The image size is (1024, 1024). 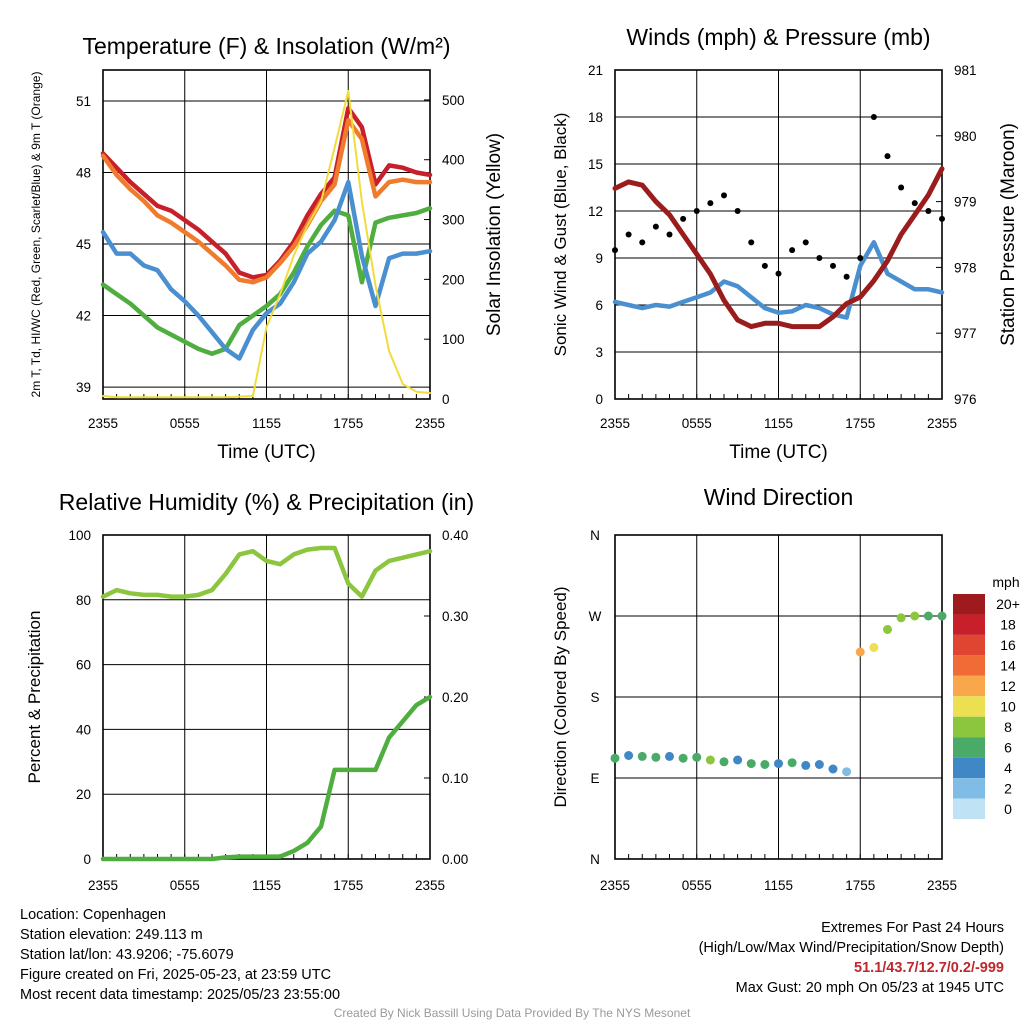 I want to click on colorbar-title: mph, so click(x=1005, y=582).